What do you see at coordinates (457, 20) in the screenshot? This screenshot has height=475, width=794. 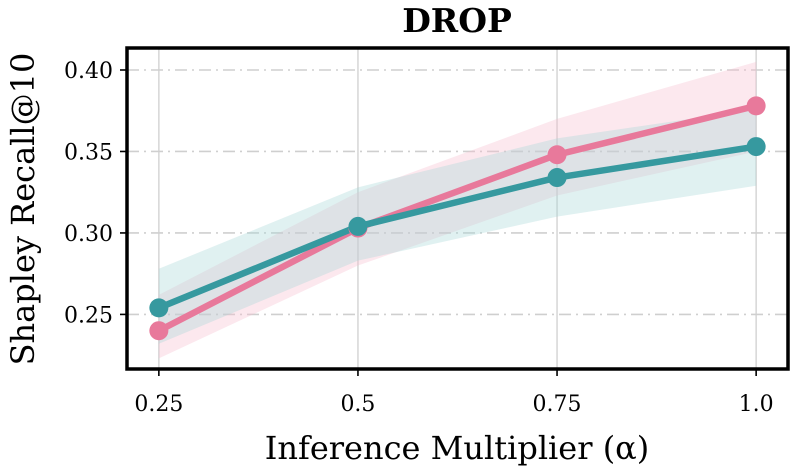 I see `chart-title: DROP` at bounding box center [457, 20].